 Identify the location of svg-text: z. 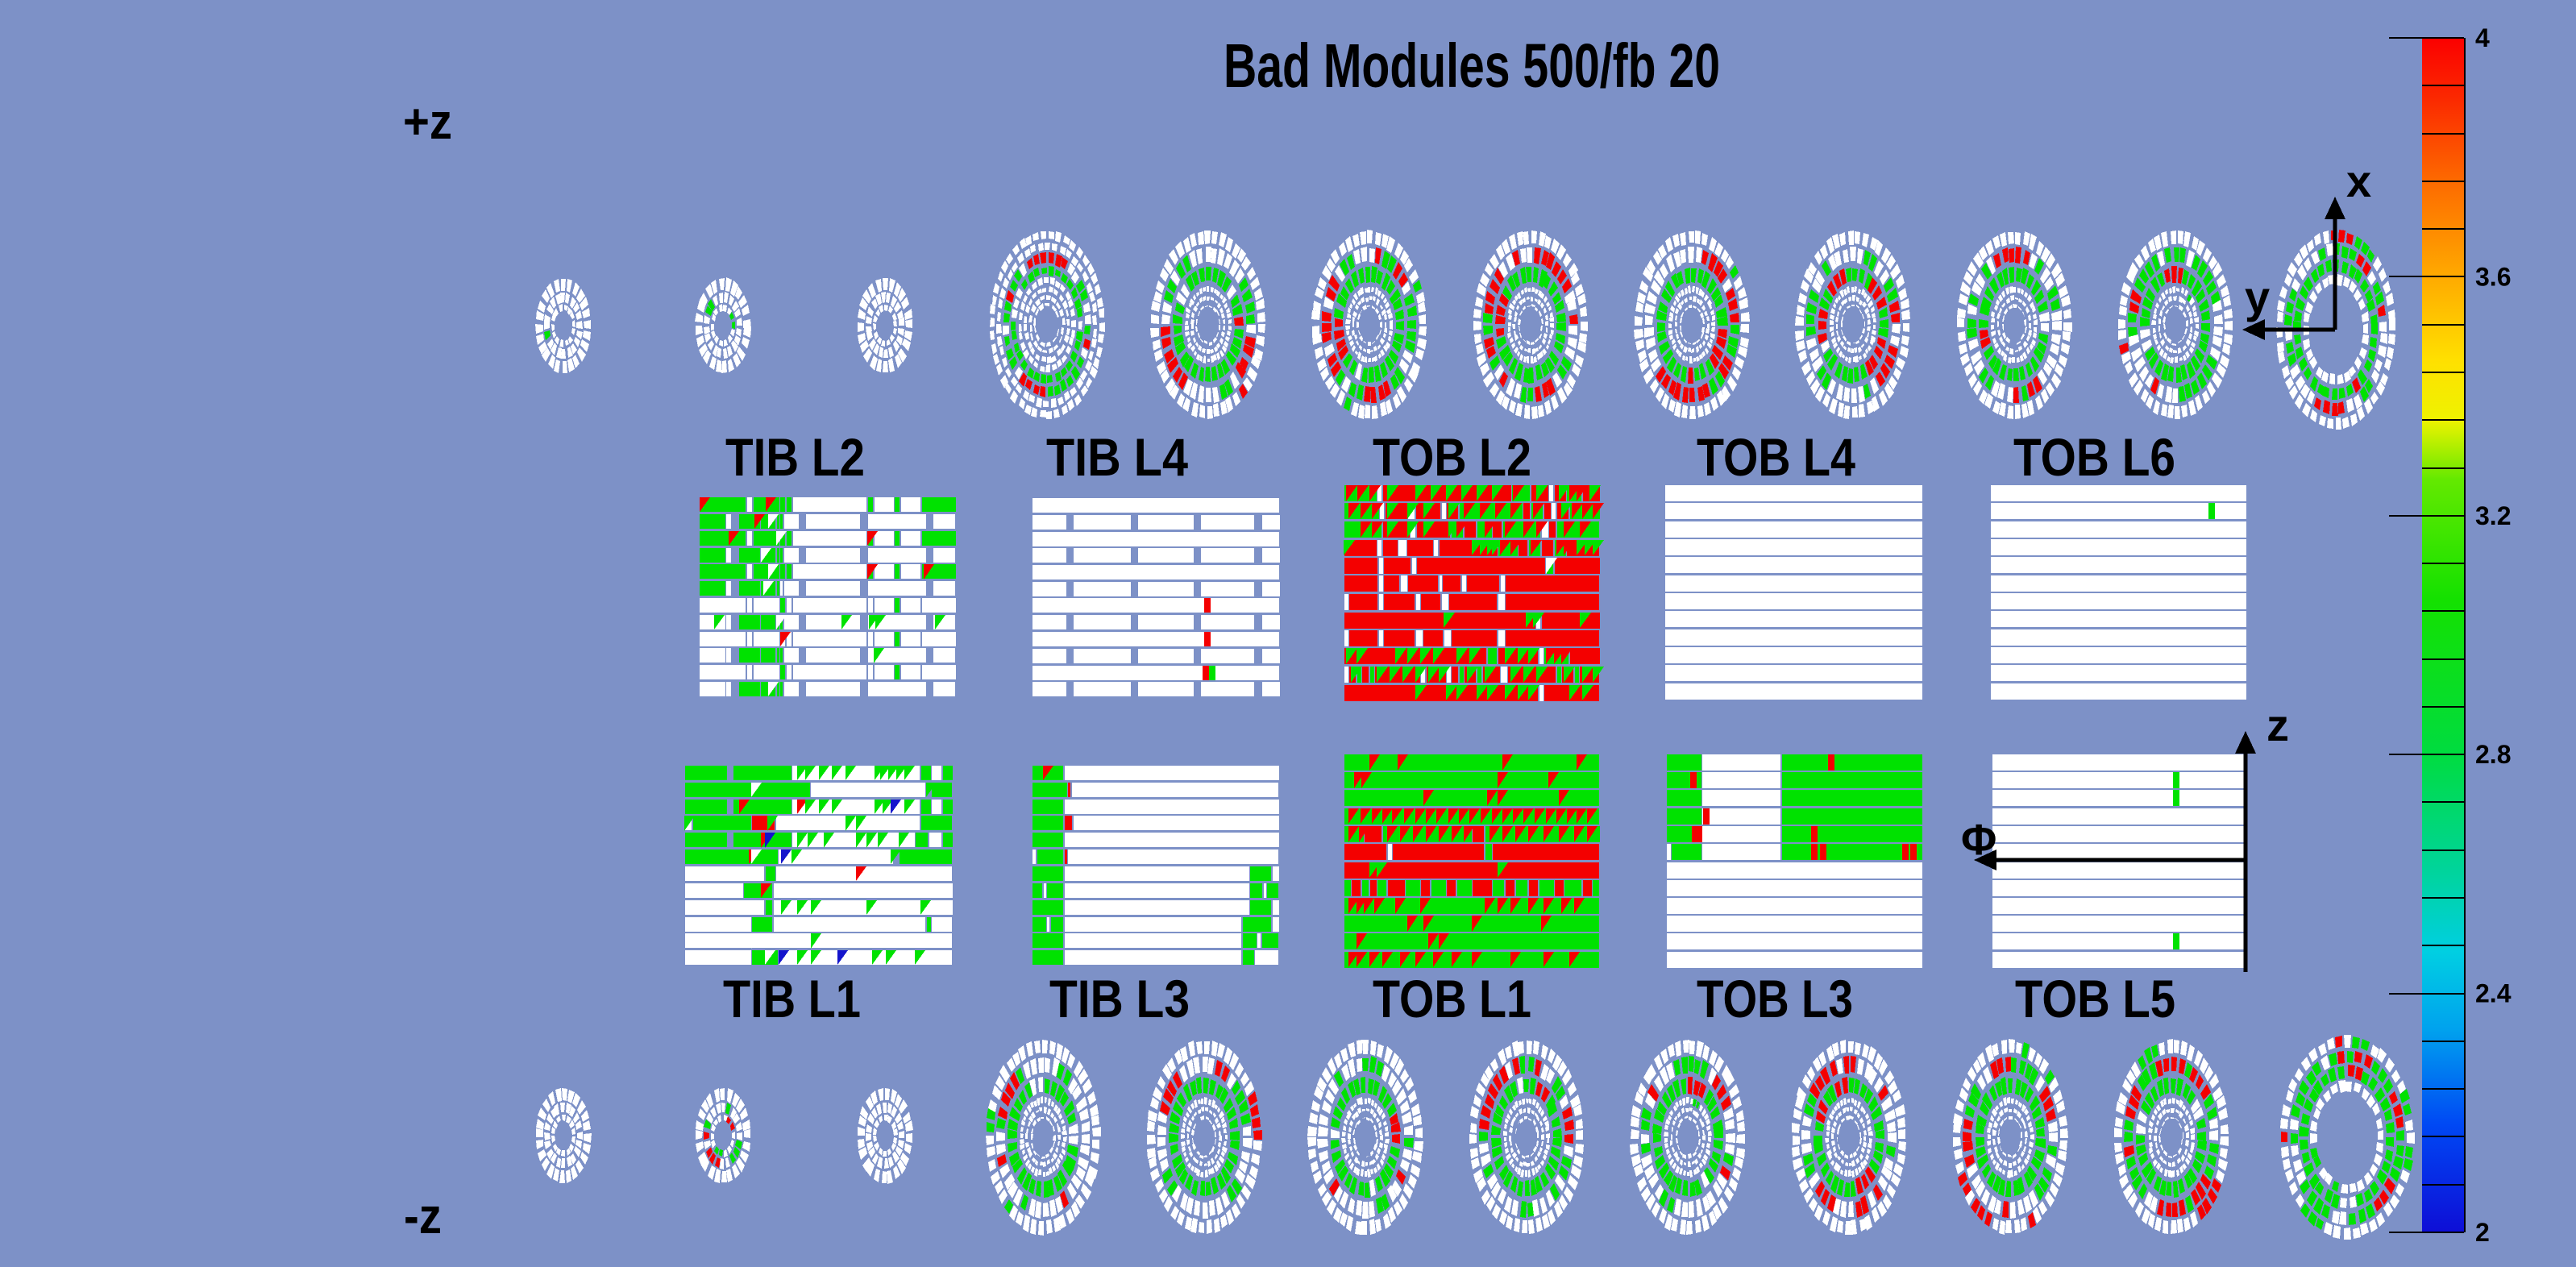
(2277, 725).